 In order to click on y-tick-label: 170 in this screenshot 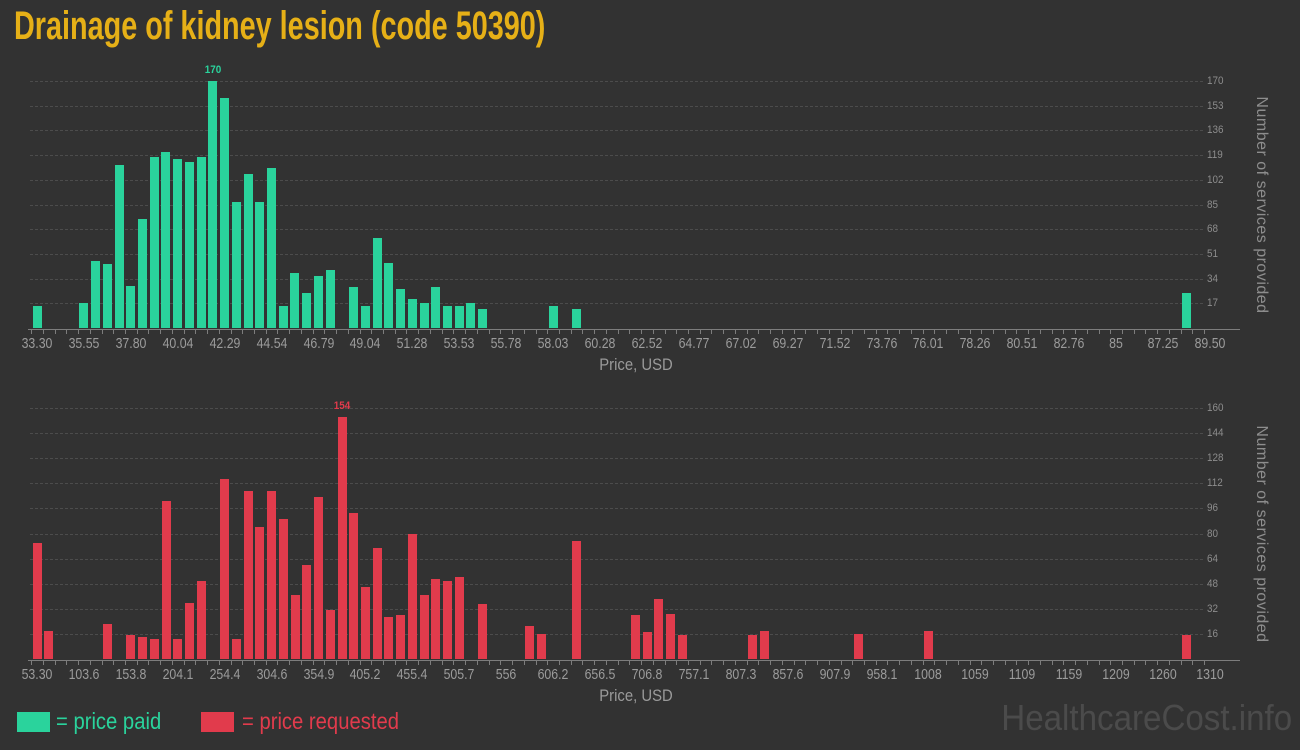, I will do `click(1215, 81)`.